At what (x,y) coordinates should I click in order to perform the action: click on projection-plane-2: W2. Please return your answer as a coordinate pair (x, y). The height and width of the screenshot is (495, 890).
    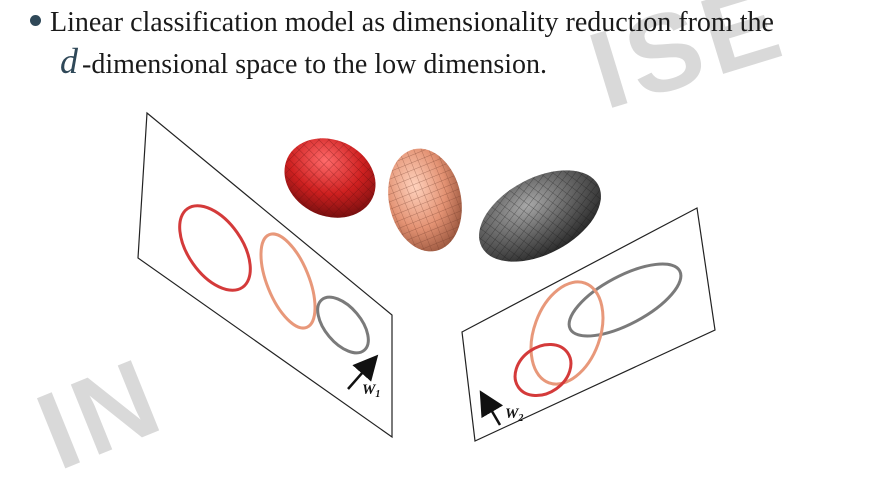
    Looking at the image, I should click on (588, 324).